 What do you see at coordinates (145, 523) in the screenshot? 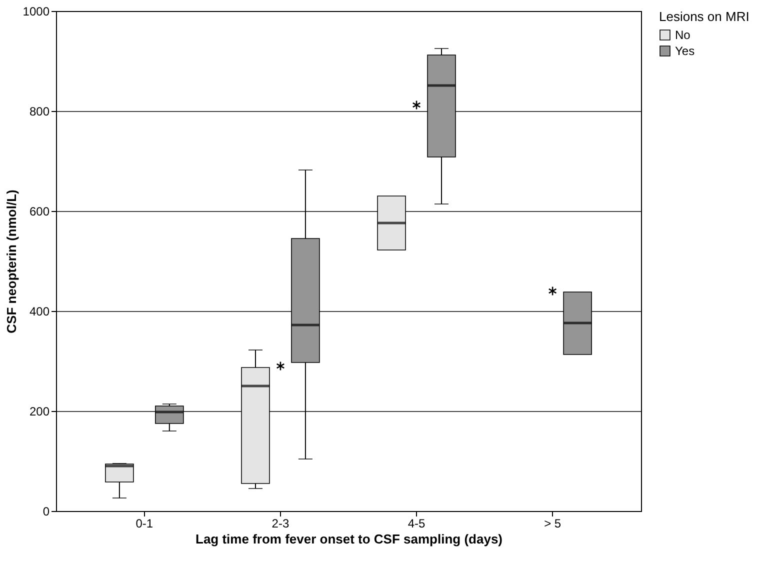
I see `x-tick-label: 0-1` at bounding box center [145, 523].